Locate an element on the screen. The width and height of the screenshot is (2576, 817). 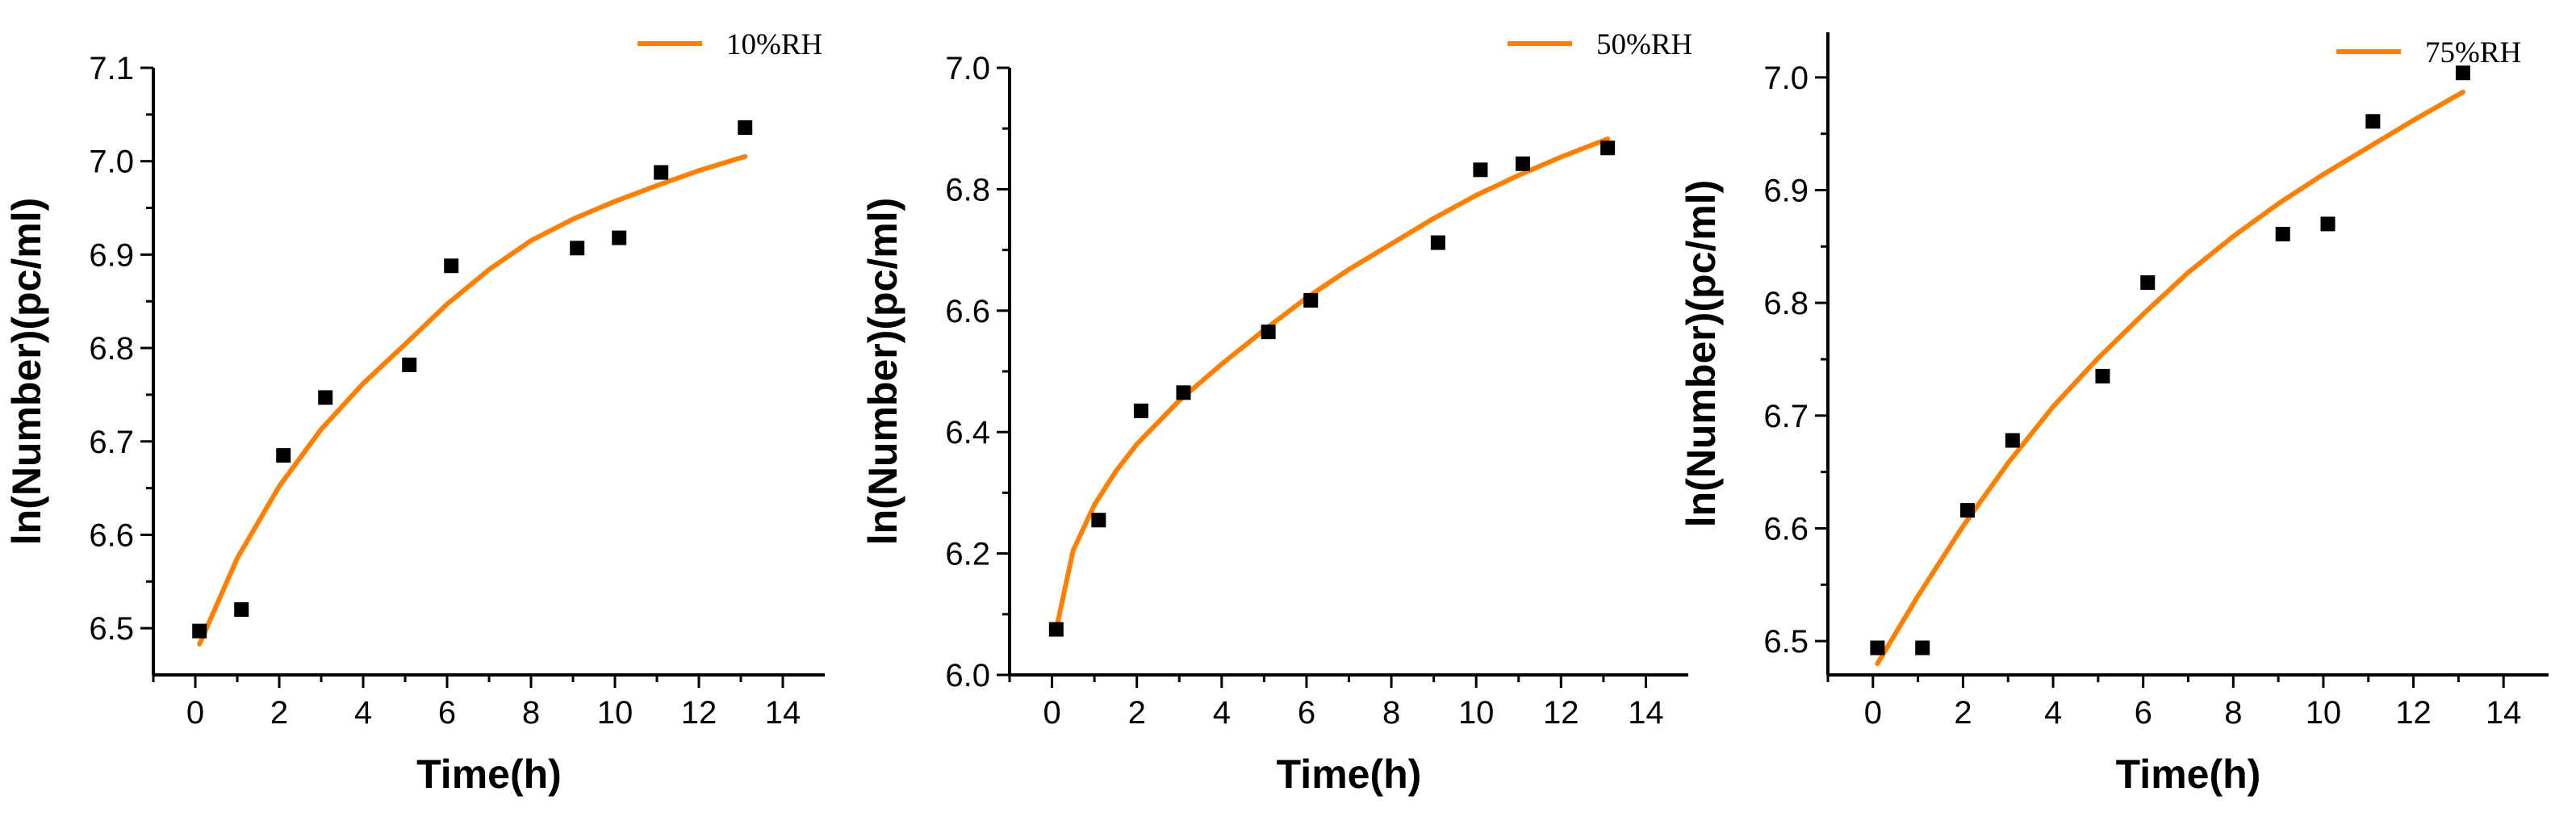
legend-label: 75%RH is located at coordinates (2473, 52).